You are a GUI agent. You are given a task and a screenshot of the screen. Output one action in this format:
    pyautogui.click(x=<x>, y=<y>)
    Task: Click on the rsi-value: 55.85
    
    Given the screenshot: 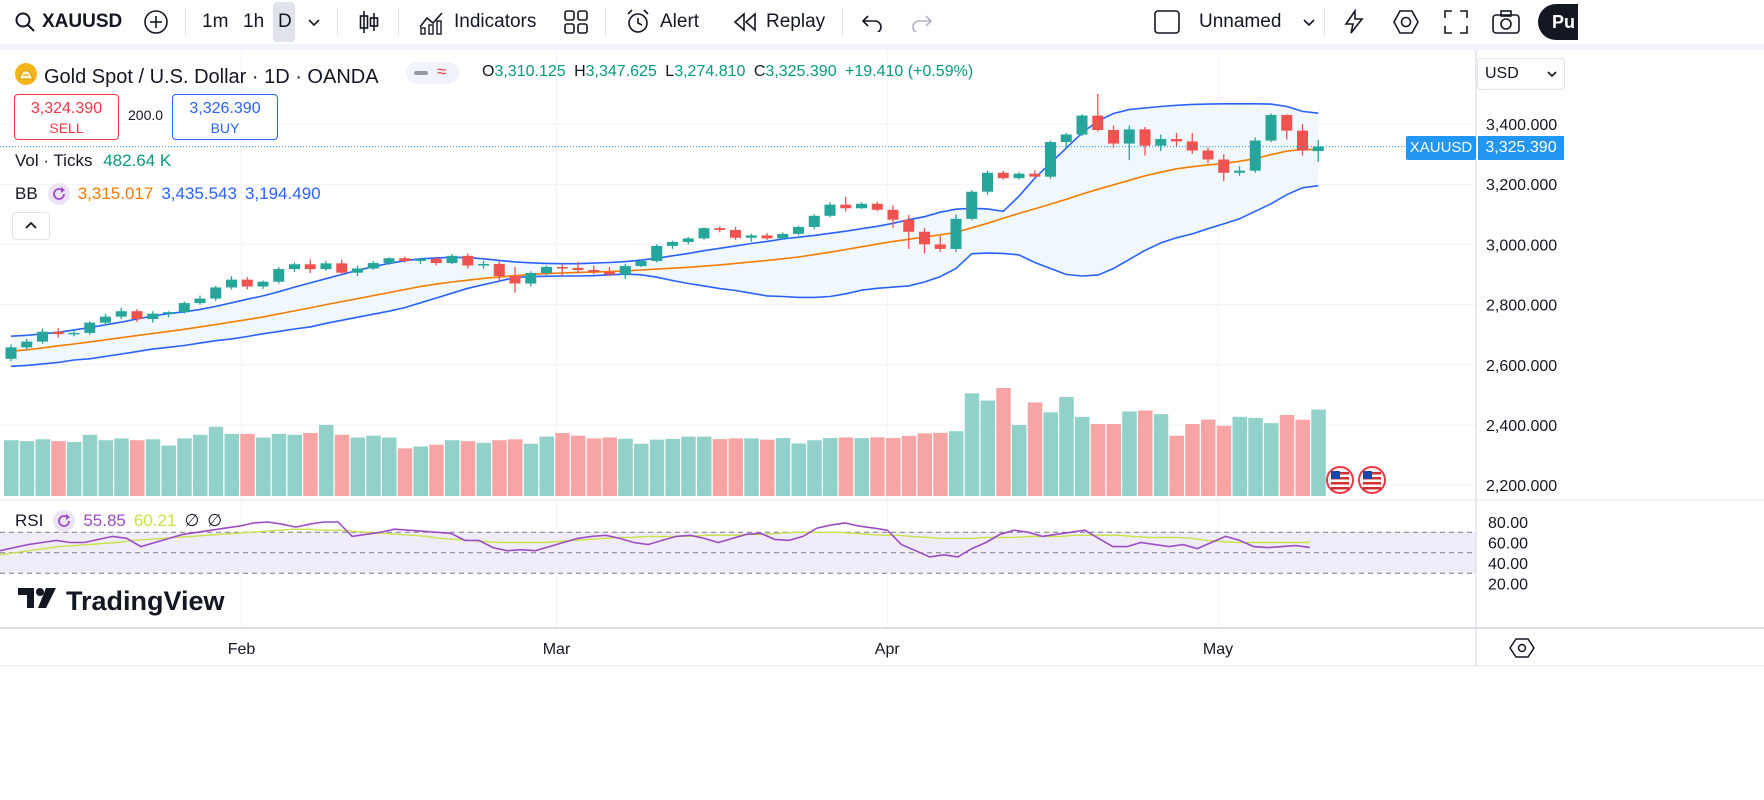 What is the action you would take?
    pyautogui.click(x=104, y=520)
    